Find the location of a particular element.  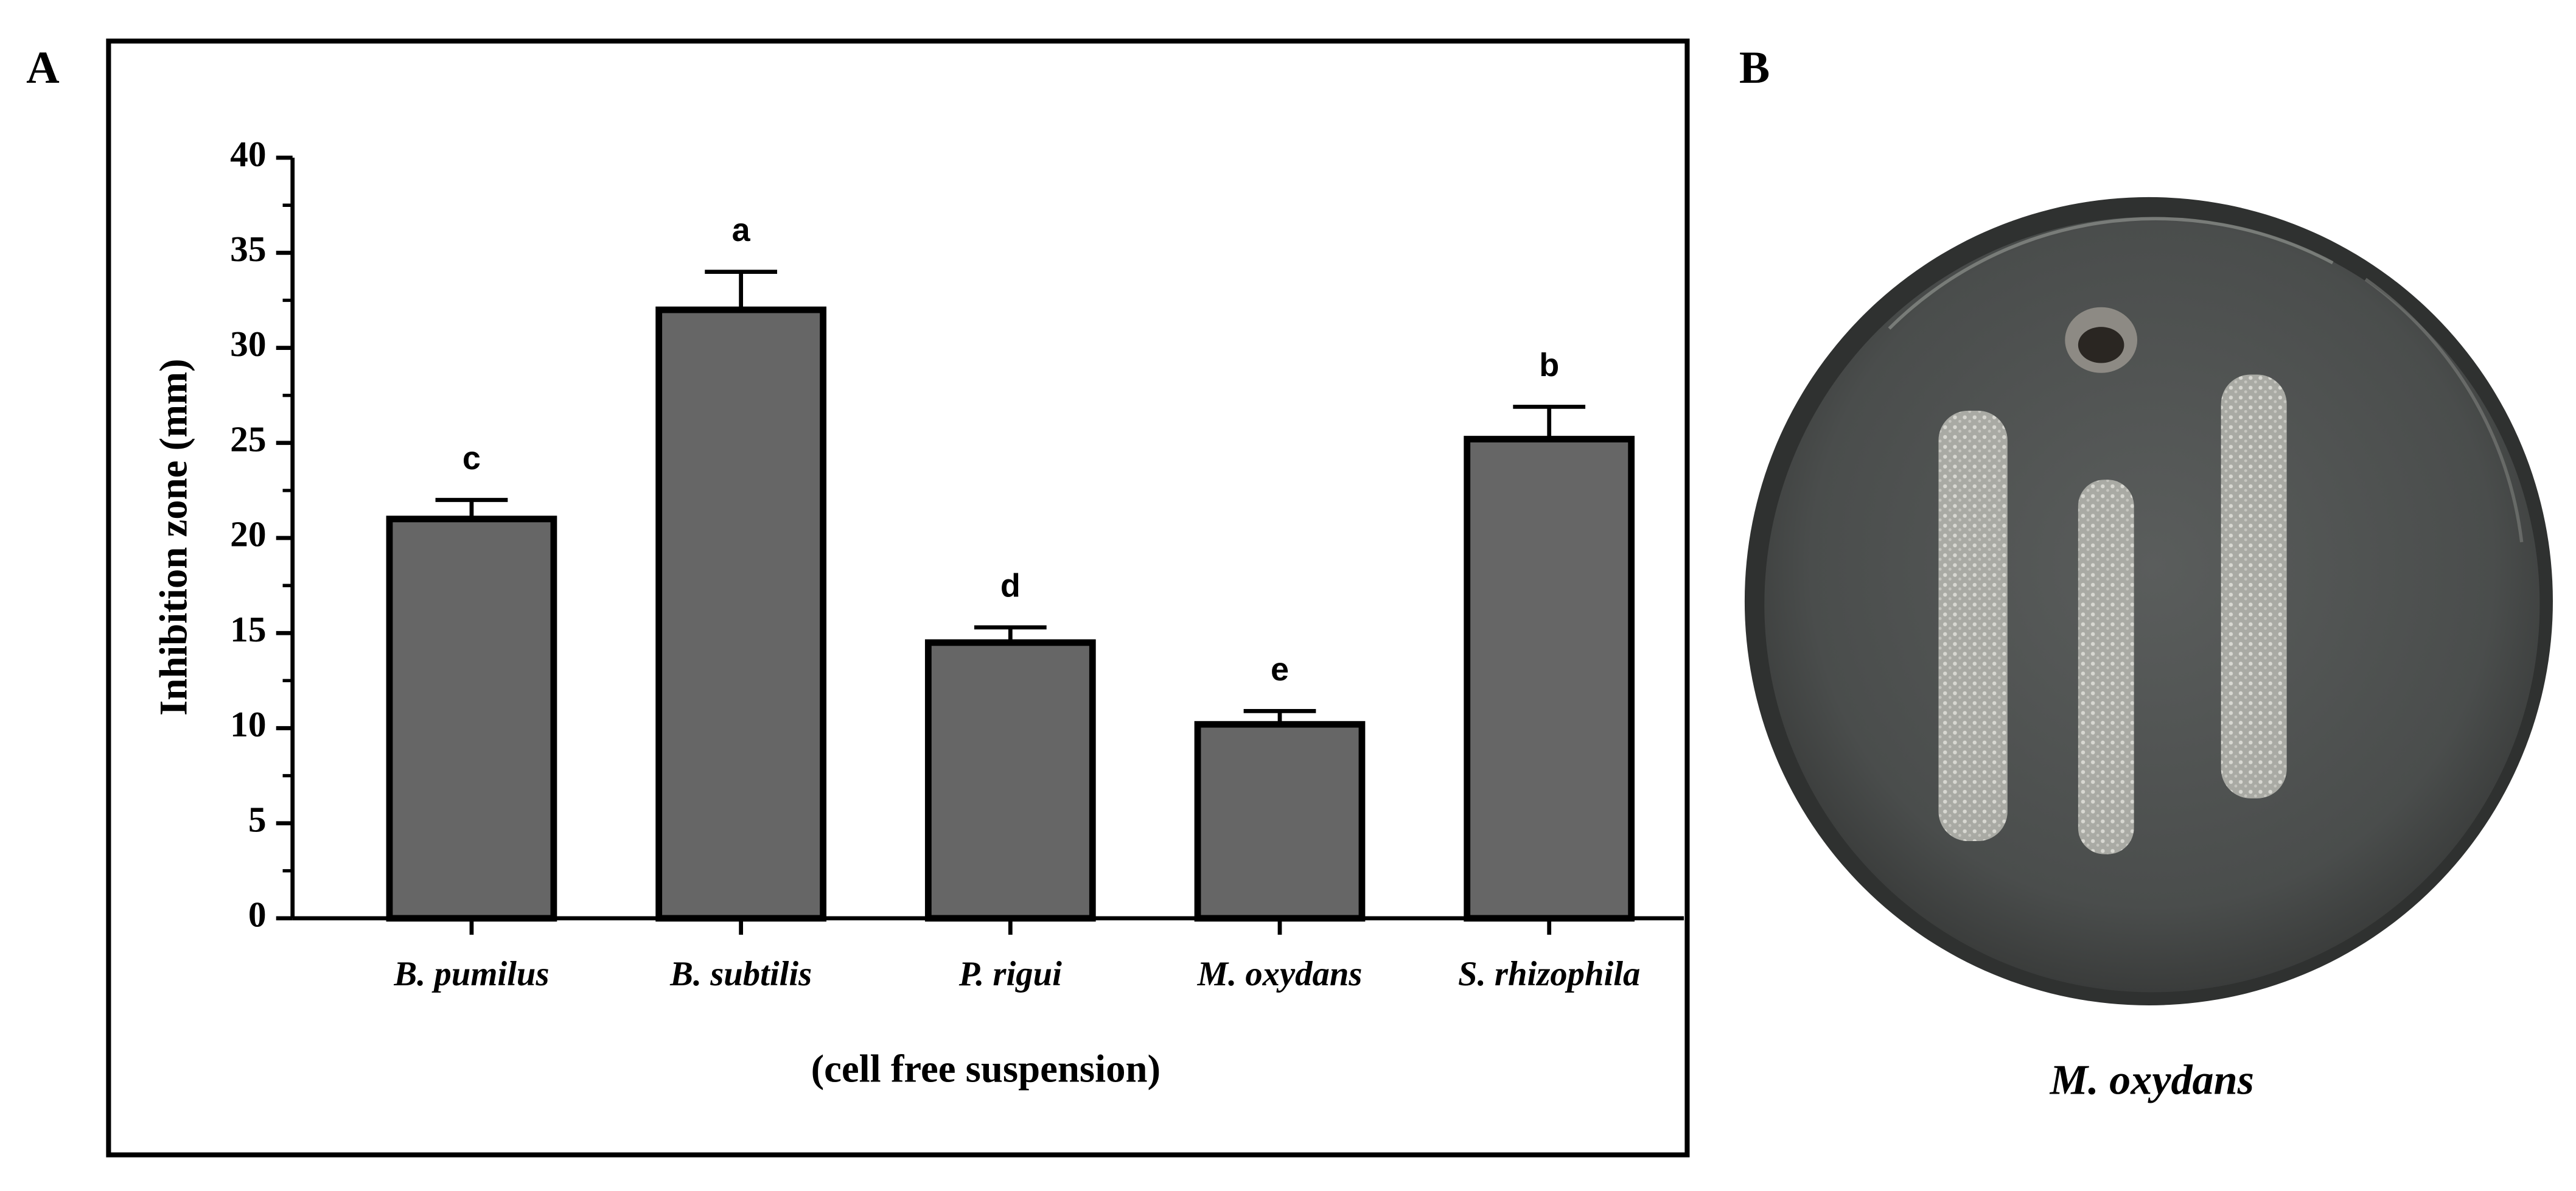

y-tick-label: 40 is located at coordinates (248, 154).